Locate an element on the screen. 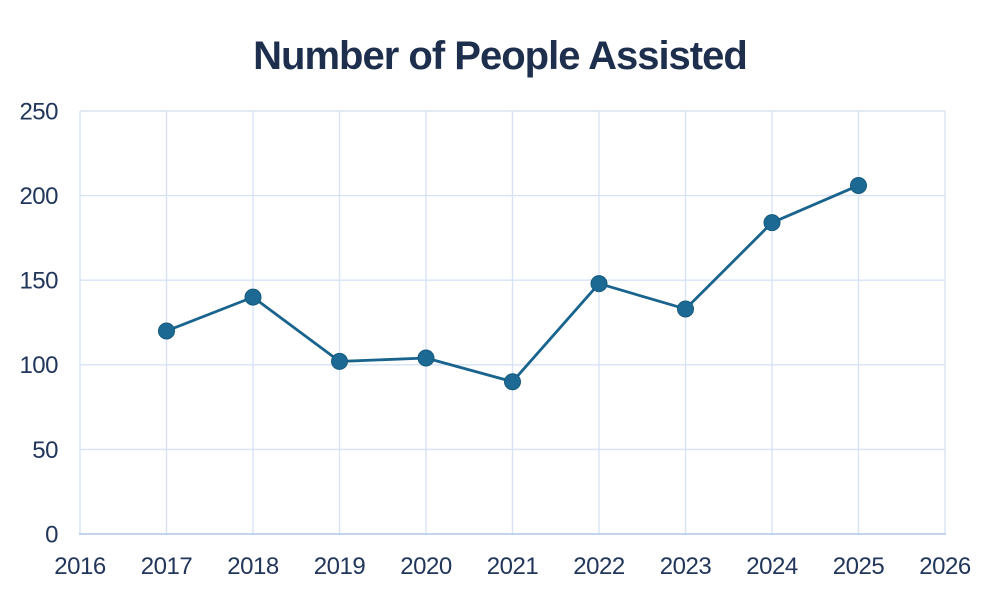 The width and height of the screenshot is (1000, 600). x-axis-tick-label: 2019 is located at coordinates (340, 566).